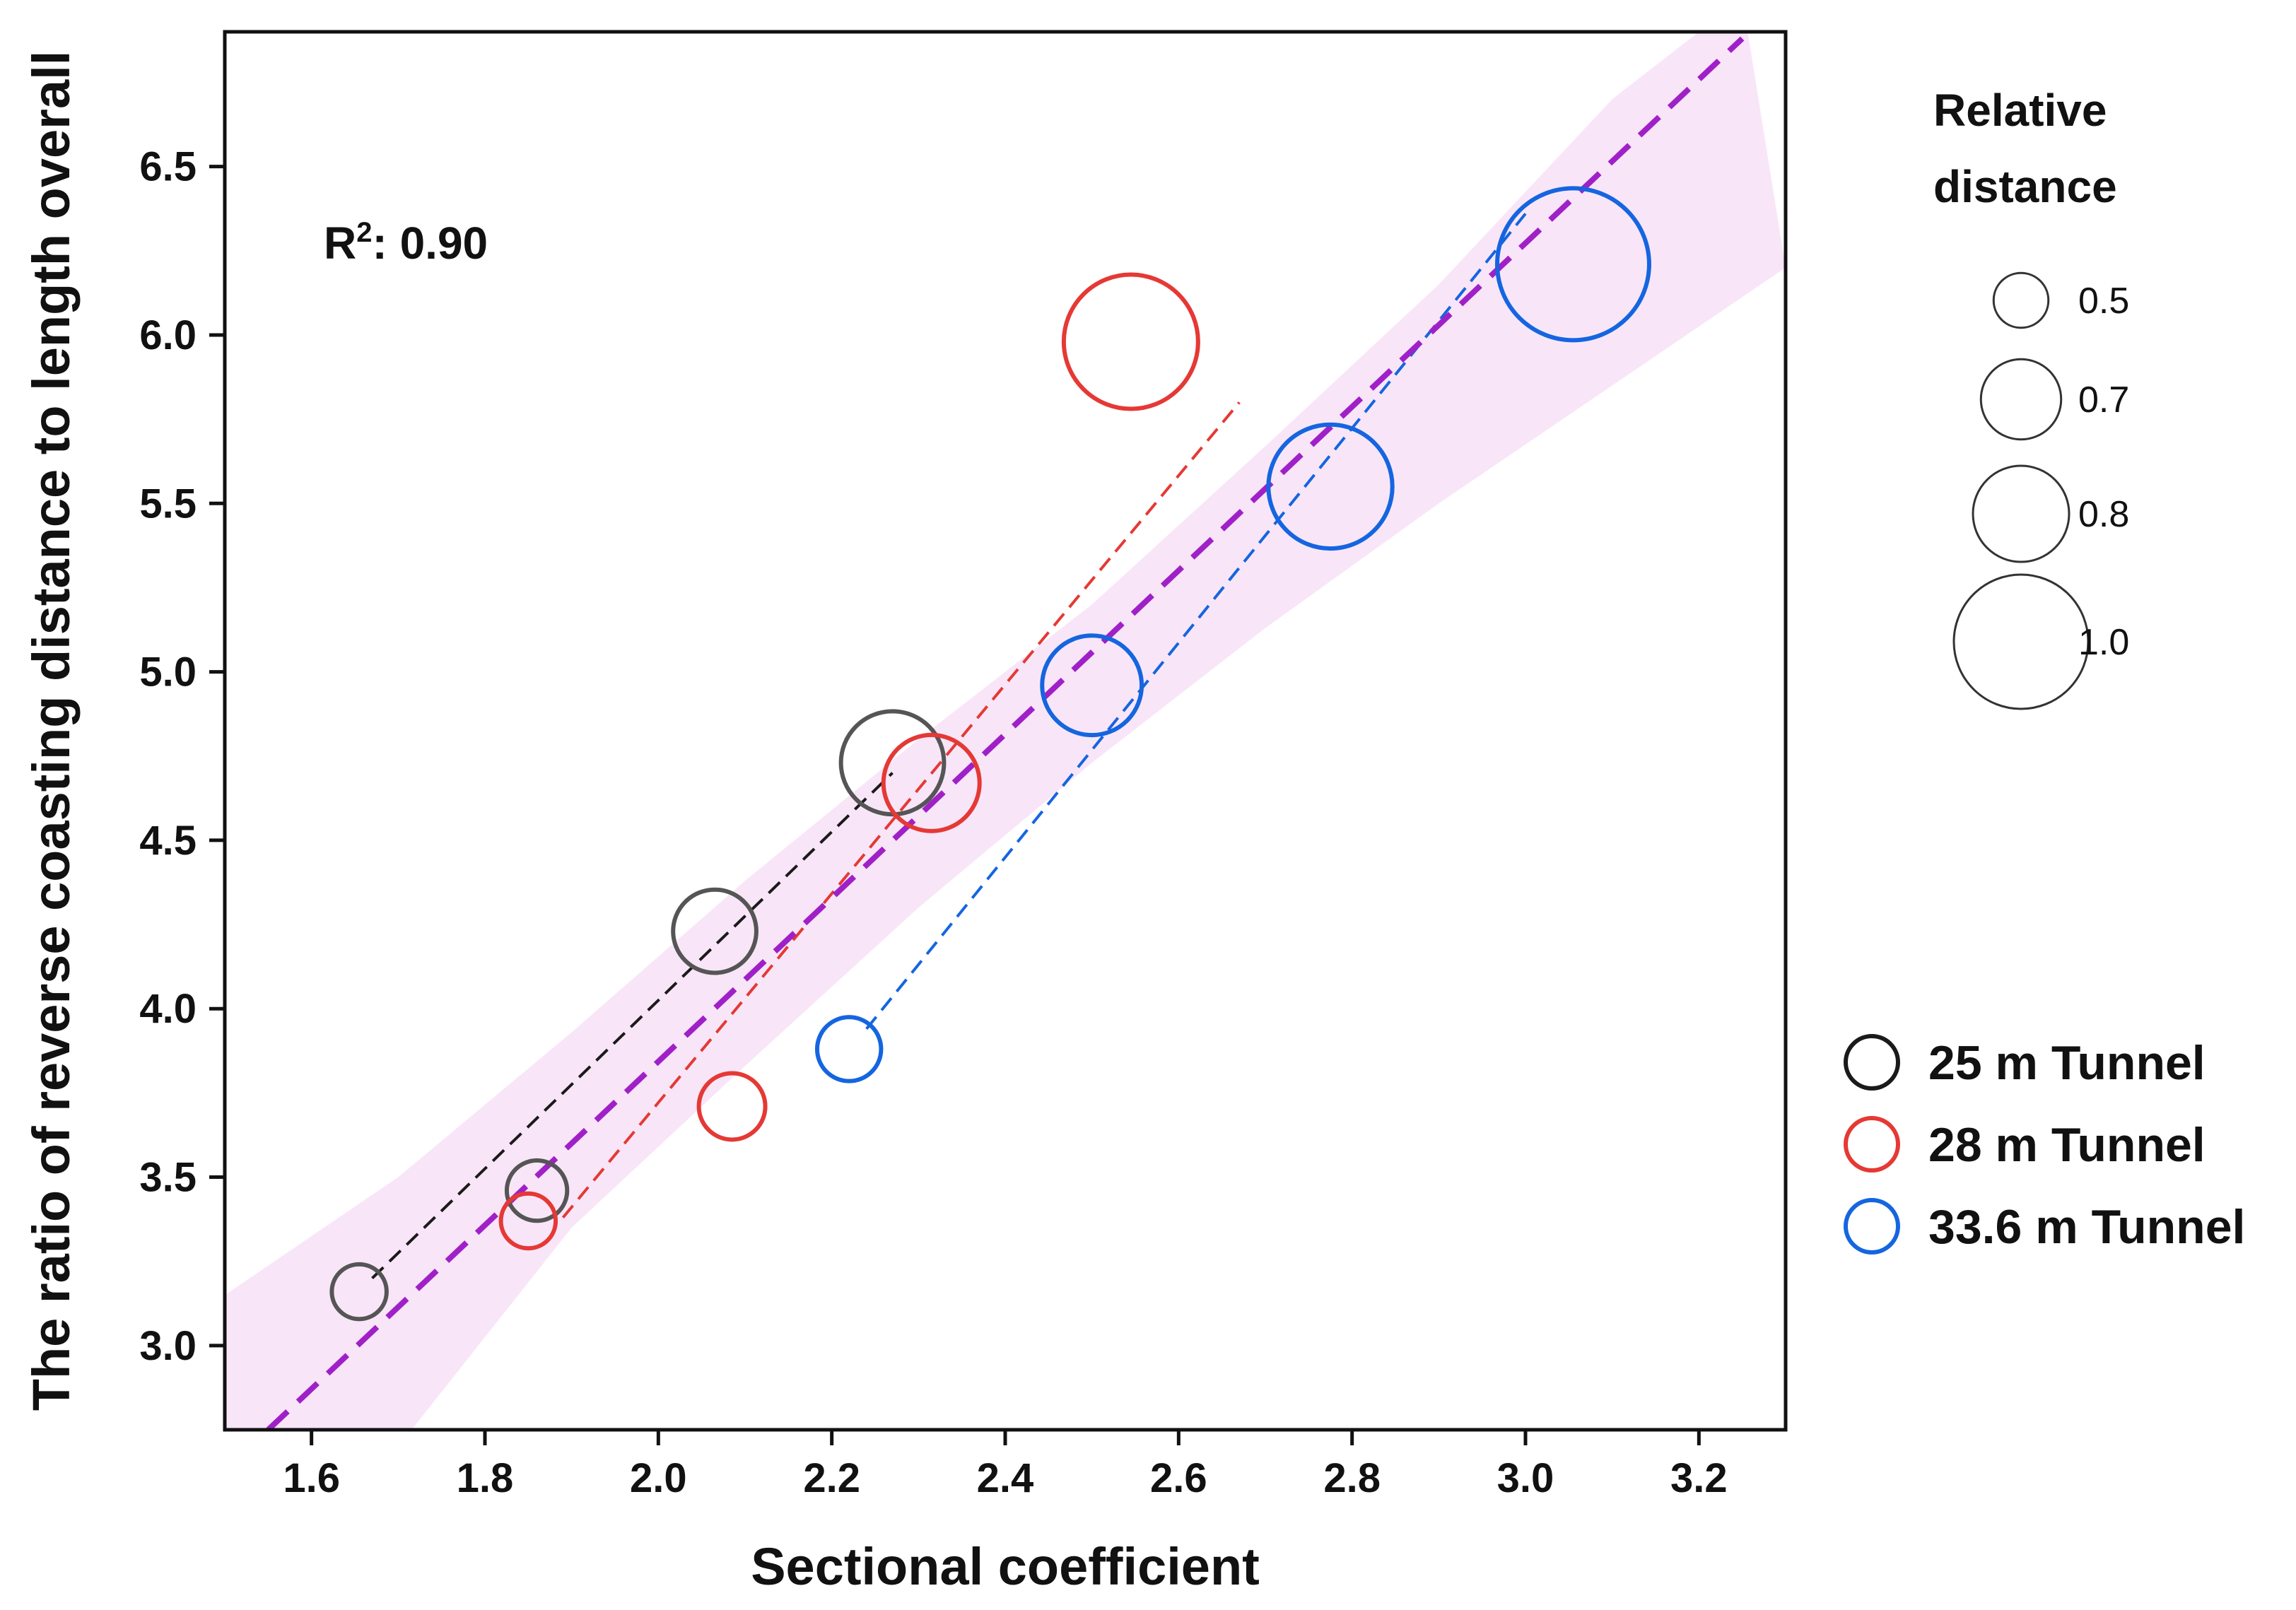 This screenshot has height=1610, width=2296. Describe the element at coordinates (1352, 1478) in the screenshot. I see `x-tick-label: 2.8` at that location.